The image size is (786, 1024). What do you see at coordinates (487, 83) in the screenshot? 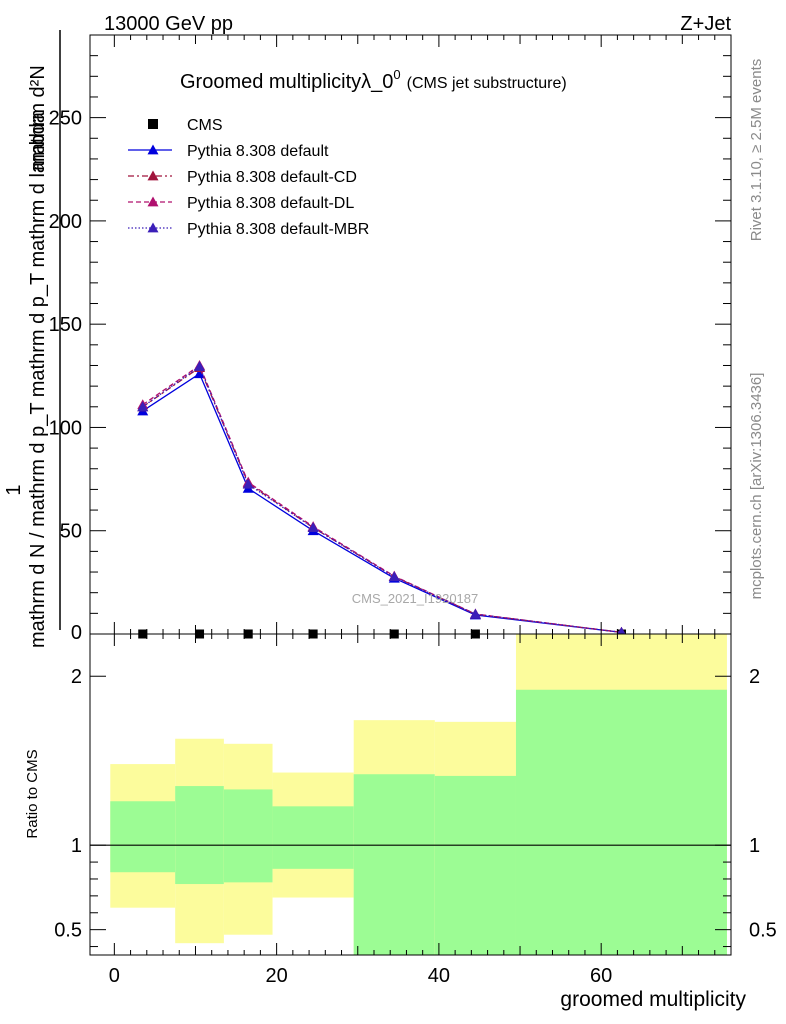
I see `plot-title-suffix: (CMS jet substructure)` at bounding box center [487, 83].